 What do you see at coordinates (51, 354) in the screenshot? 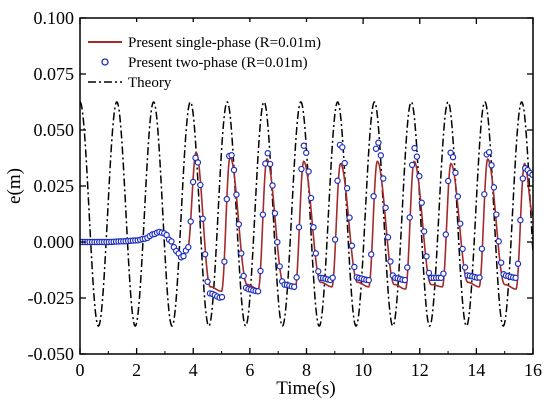
I see `y-tick-label: -0.050` at bounding box center [51, 354].